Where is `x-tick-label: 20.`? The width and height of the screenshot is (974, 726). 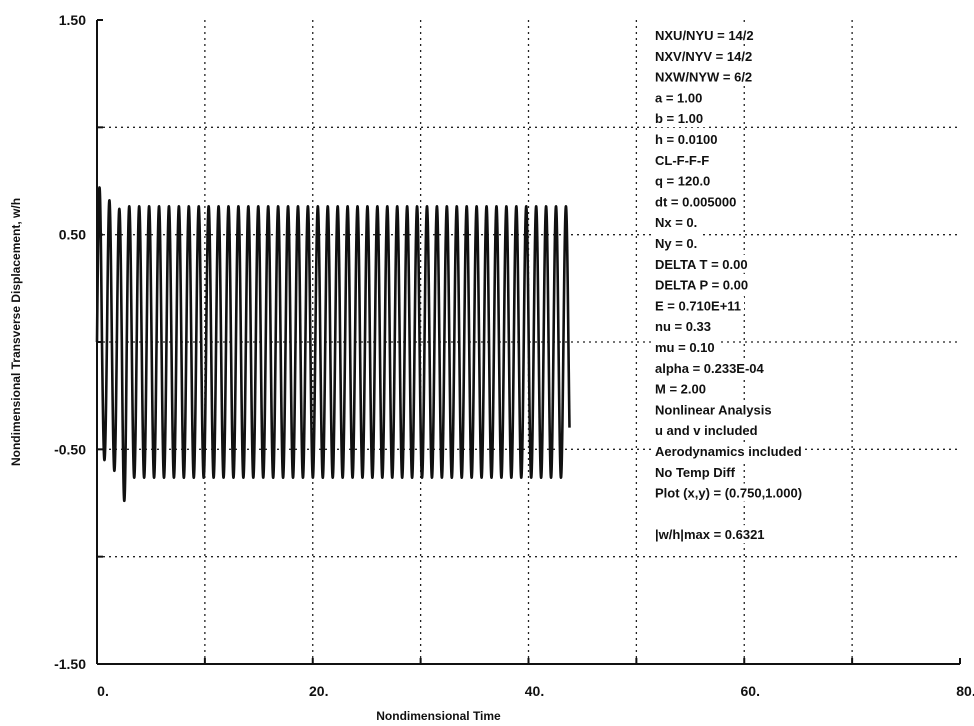
x-tick-label: 20. is located at coordinates (318, 691).